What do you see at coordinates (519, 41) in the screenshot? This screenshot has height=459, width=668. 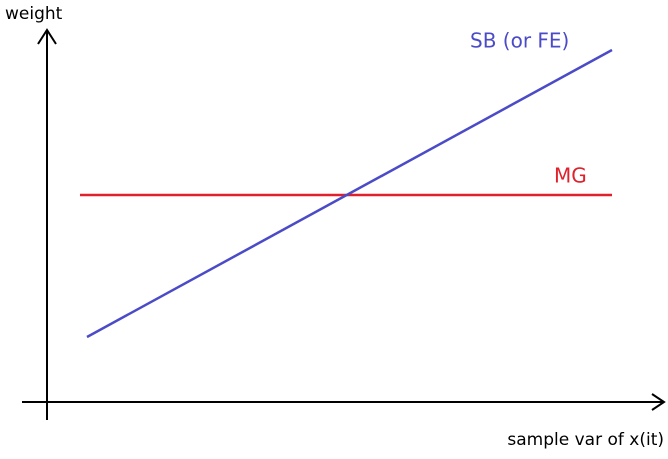 I see `line-label: SB (or FE)` at bounding box center [519, 41].